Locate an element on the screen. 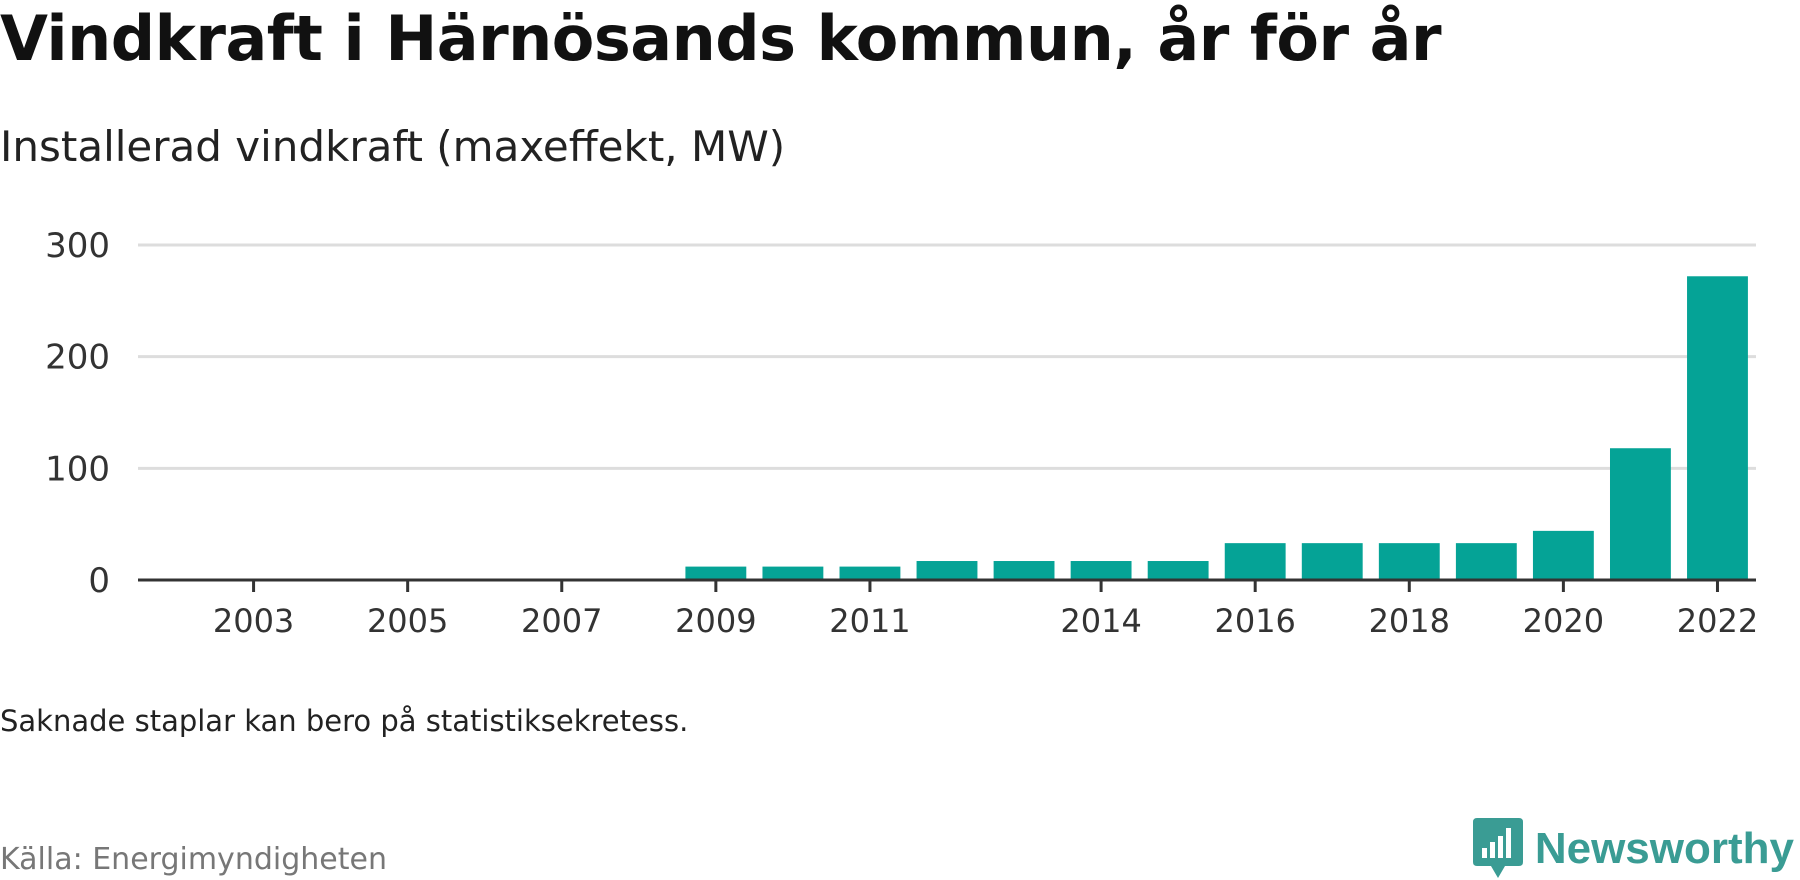 The height and width of the screenshot is (880, 1800). y-tick-label: 100 is located at coordinates (77, 469).